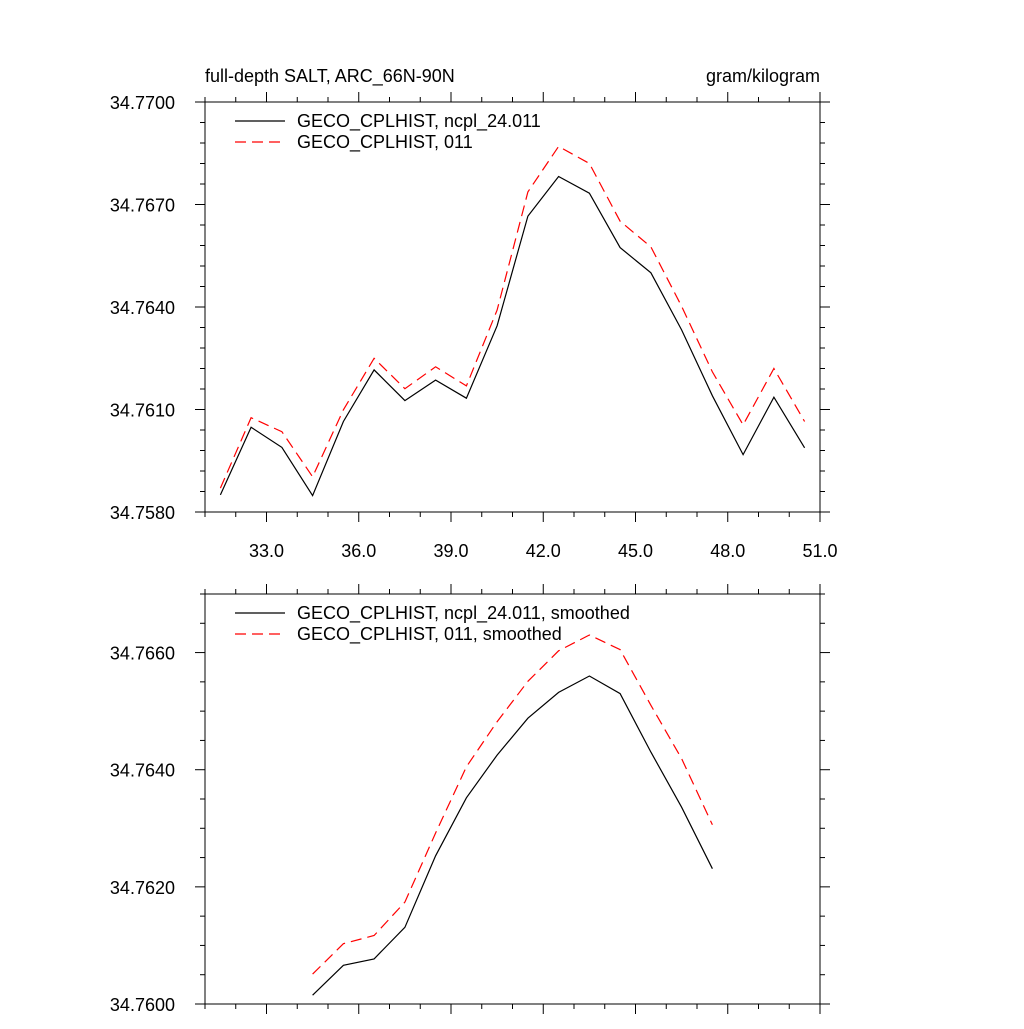  Describe the element at coordinates (419, 121) in the screenshot. I see `legend-label: GECO_CPLHIST, ncpl_24.011` at that location.